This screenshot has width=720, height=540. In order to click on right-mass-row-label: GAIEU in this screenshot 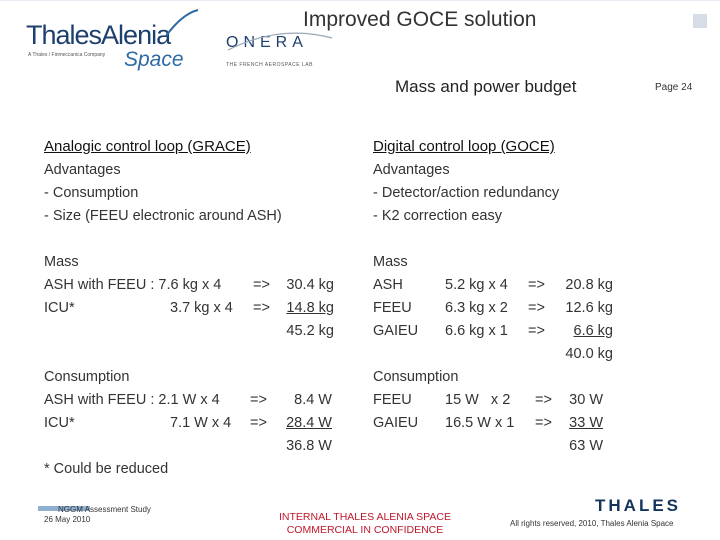, I will do `click(396, 331)`.